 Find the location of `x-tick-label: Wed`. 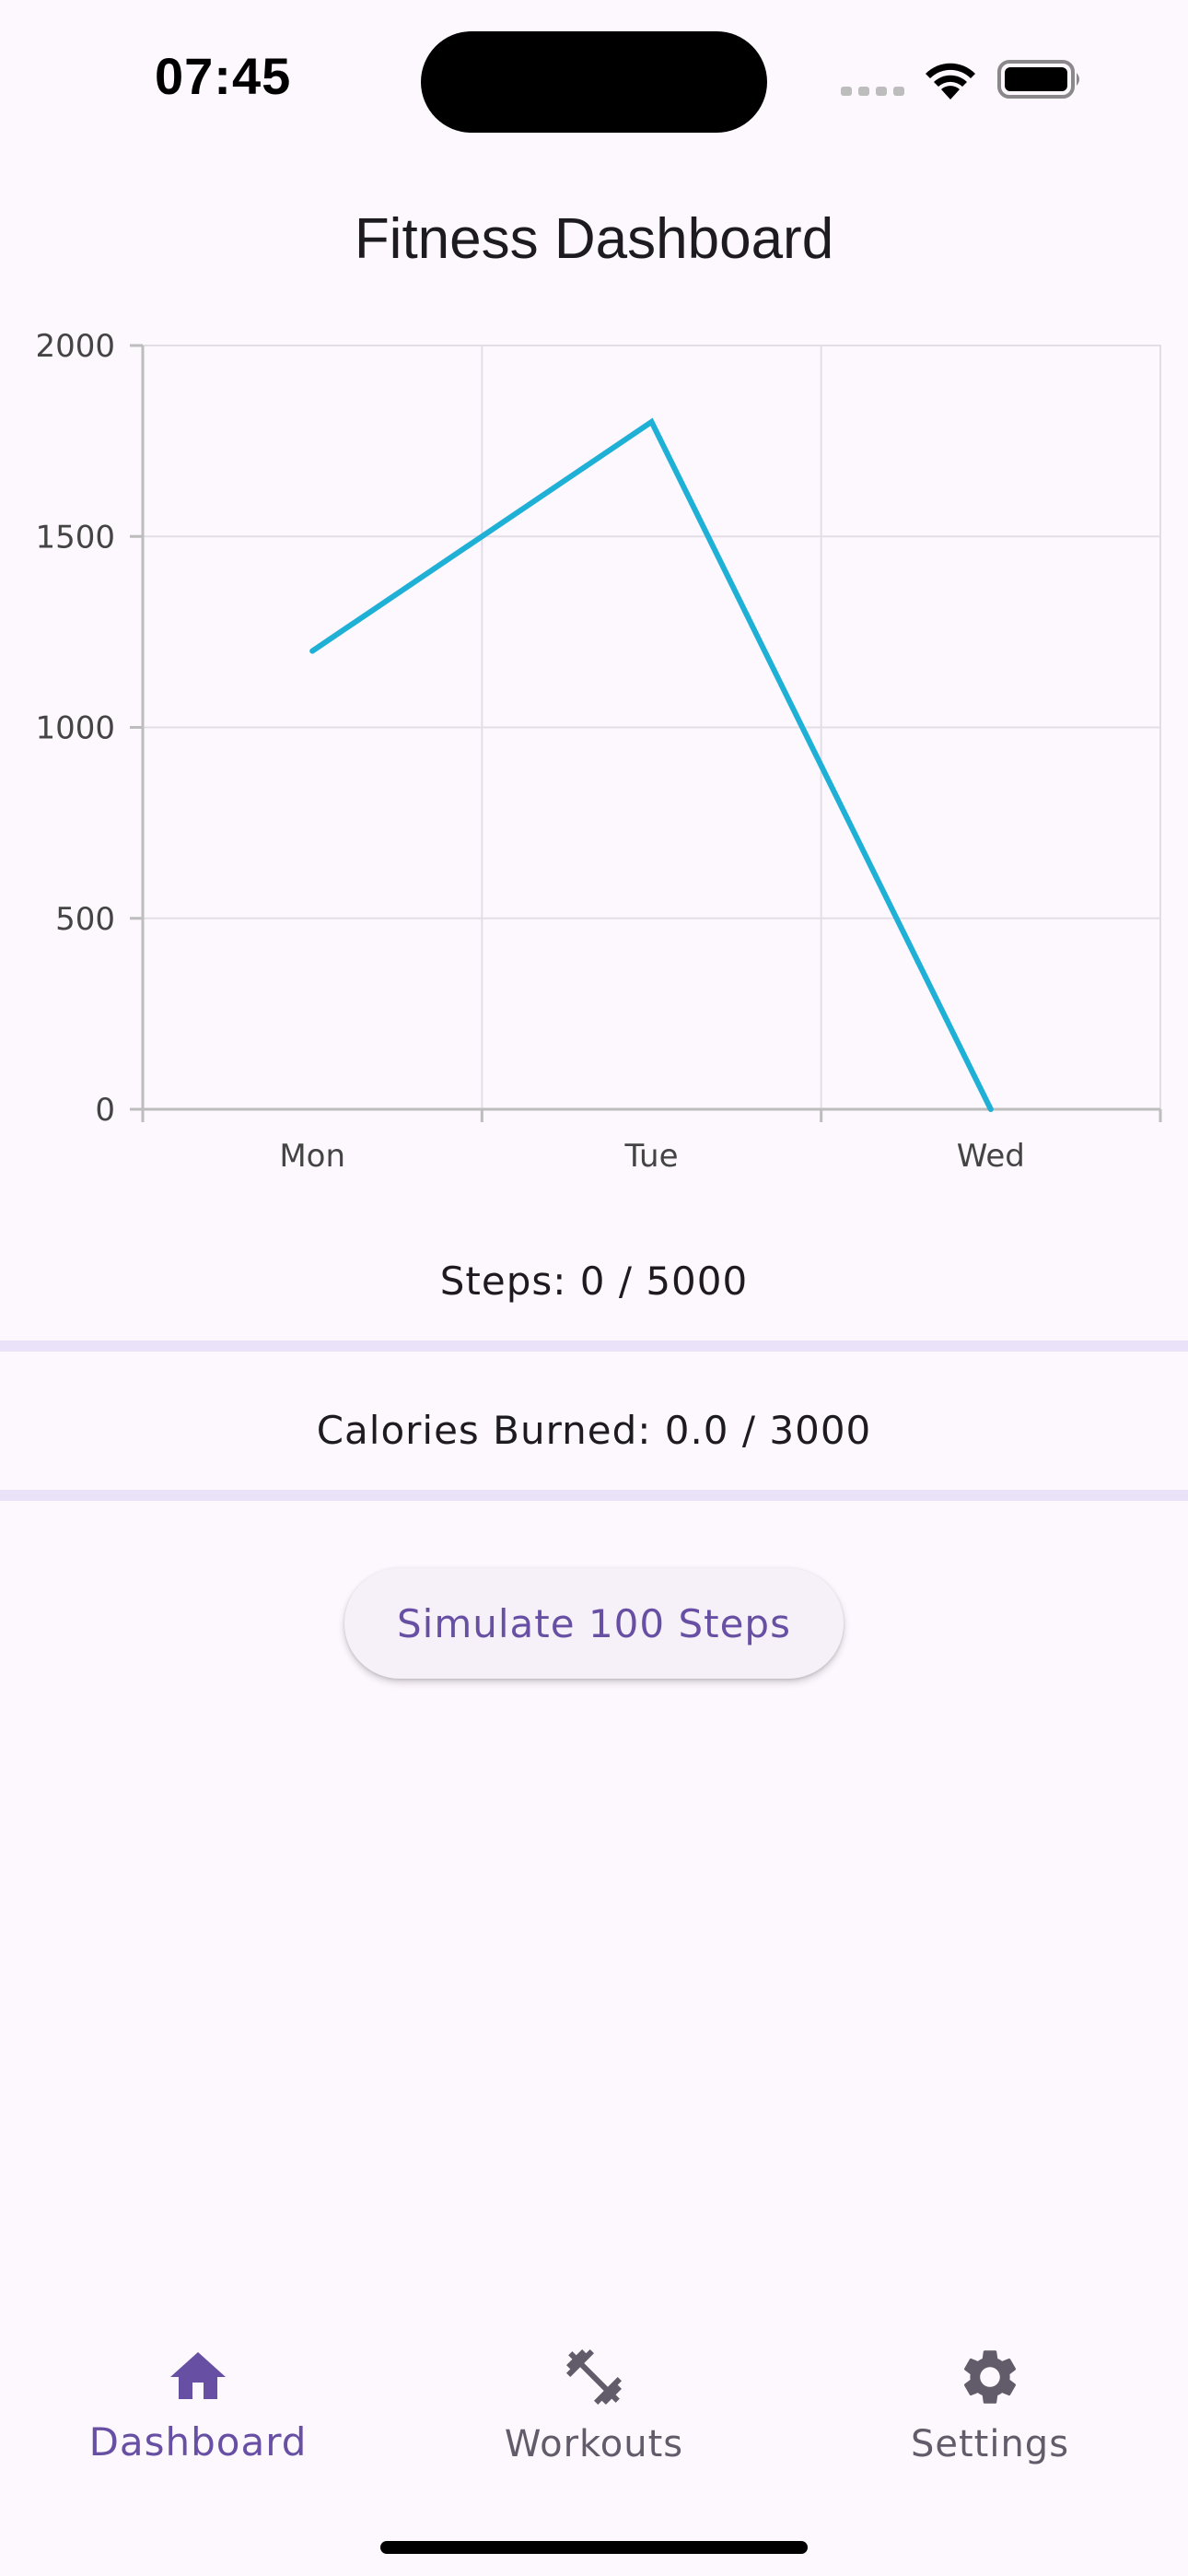

x-tick-label: Wed is located at coordinates (991, 1156).